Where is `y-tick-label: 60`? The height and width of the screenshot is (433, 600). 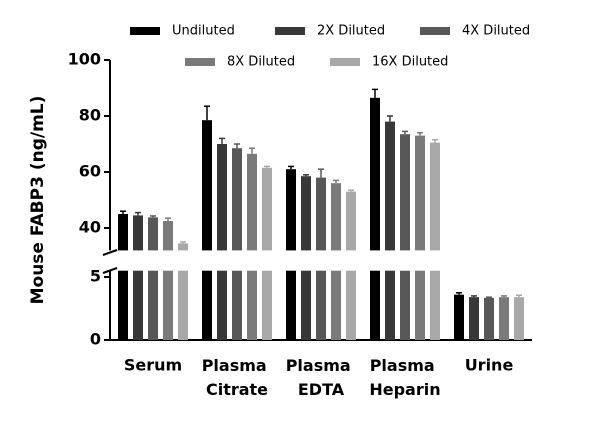 y-tick-label: 60 is located at coordinates (90, 171).